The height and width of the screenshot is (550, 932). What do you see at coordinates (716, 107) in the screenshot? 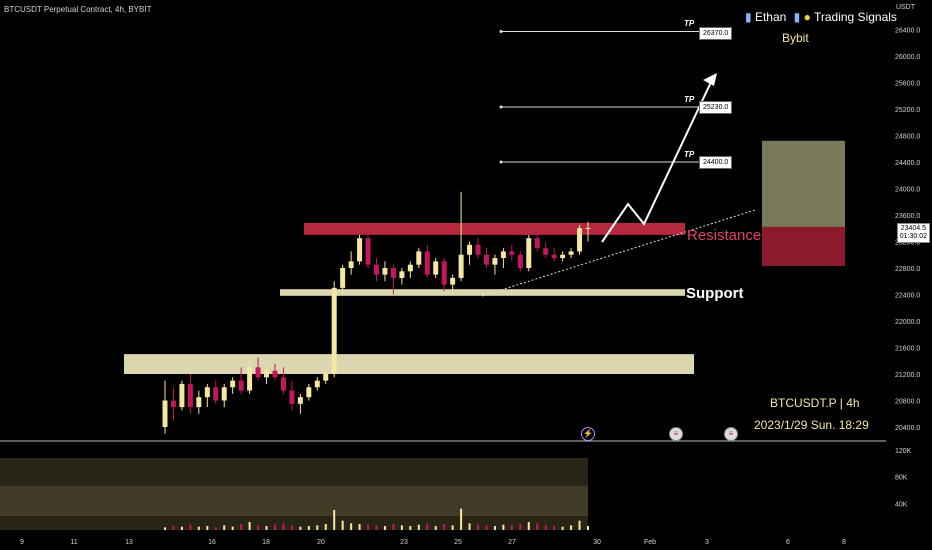
I see `tp-level-2: 25230.0` at bounding box center [716, 107].